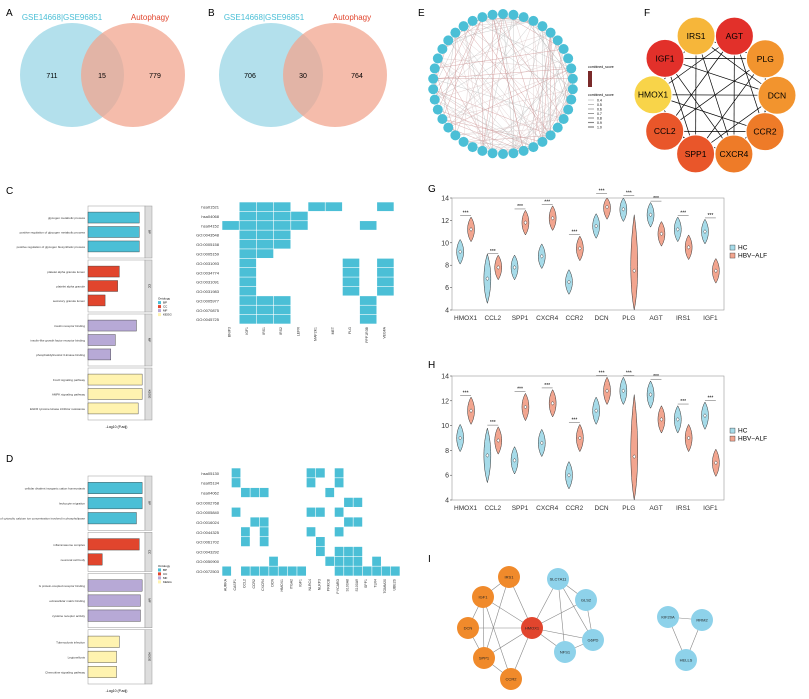 This screenshot has width=809, height=699. Describe the element at coordinates (167, 582) in the screenshot. I see `enrichment-d-legend-label: KEGG` at that location.